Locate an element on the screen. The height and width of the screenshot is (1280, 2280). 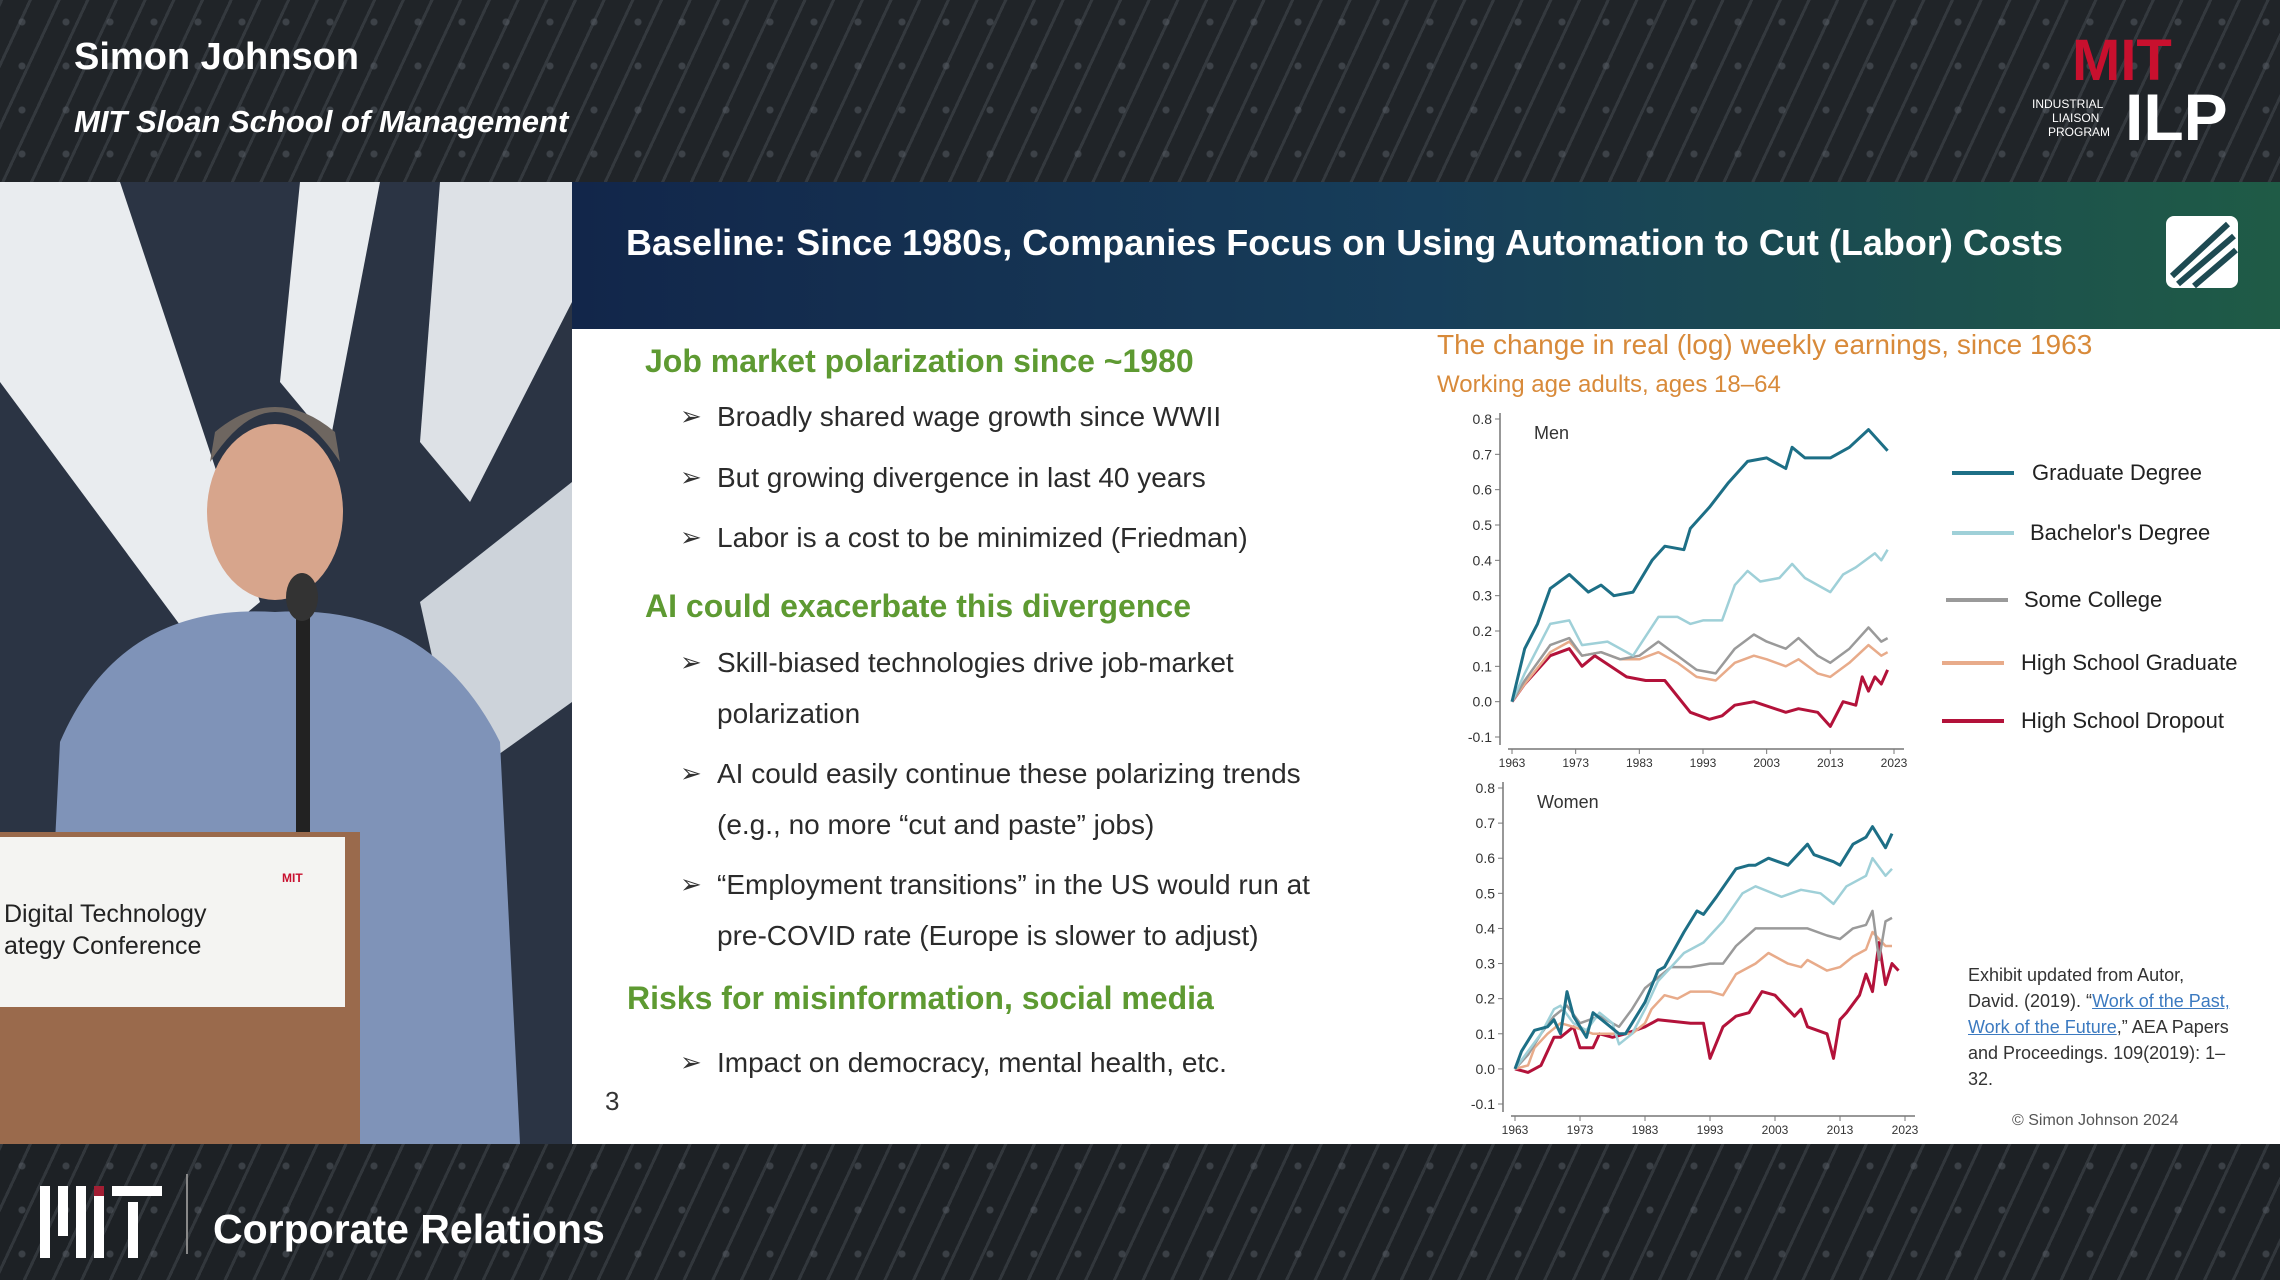
corporate-relations-label: Corporate Relations is located at coordinates (409, 1229).